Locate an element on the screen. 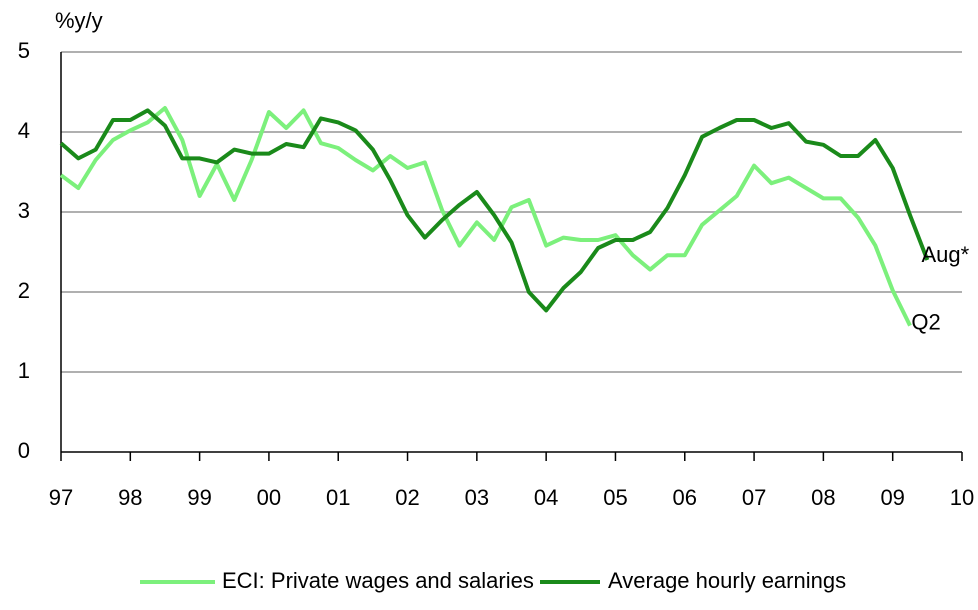 Image resolution: width=978 pixels, height=610 pixels. y-tick-label: 2 is located at coordinates (24, 290).